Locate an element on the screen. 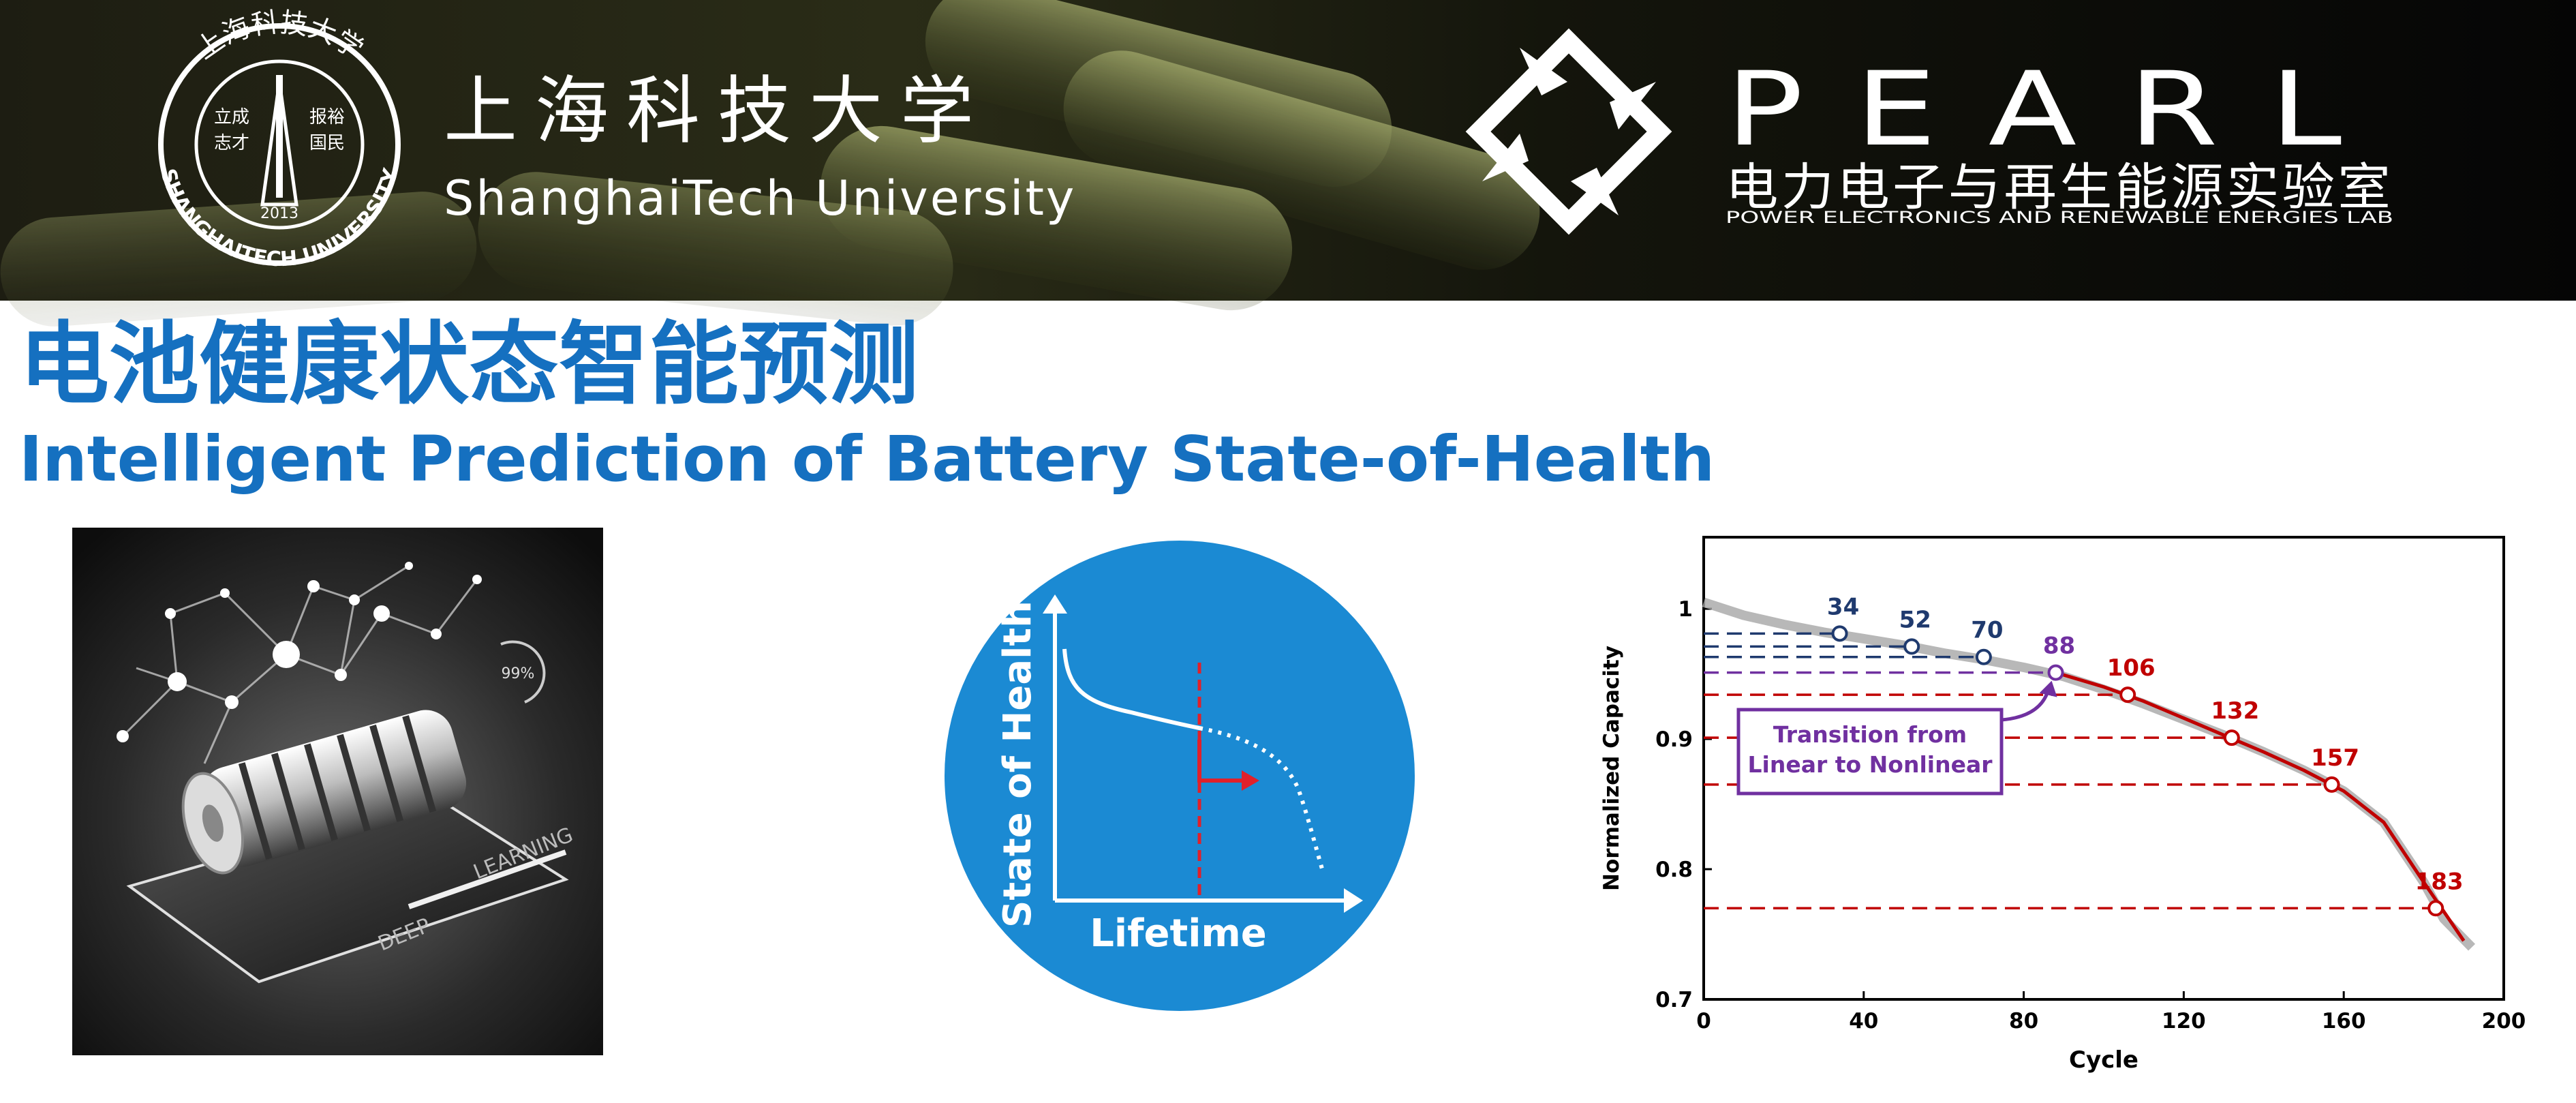 The image size is (2576, 1103). marker-label: 34 is located at coordinates (1843, 606).